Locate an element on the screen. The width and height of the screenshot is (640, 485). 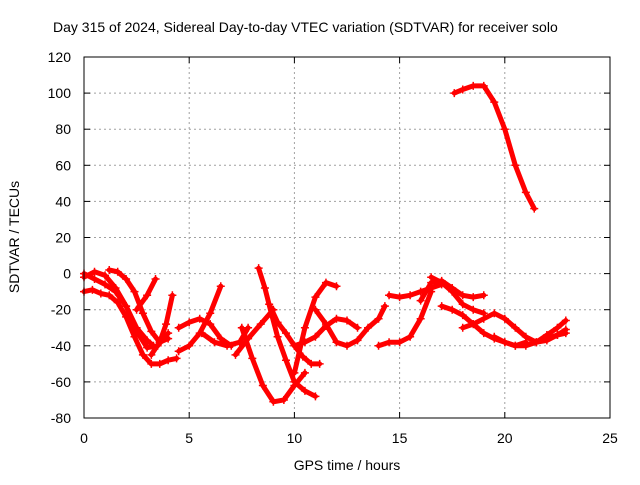
x-tick-label: 25 is located at coordinates (610, 438).